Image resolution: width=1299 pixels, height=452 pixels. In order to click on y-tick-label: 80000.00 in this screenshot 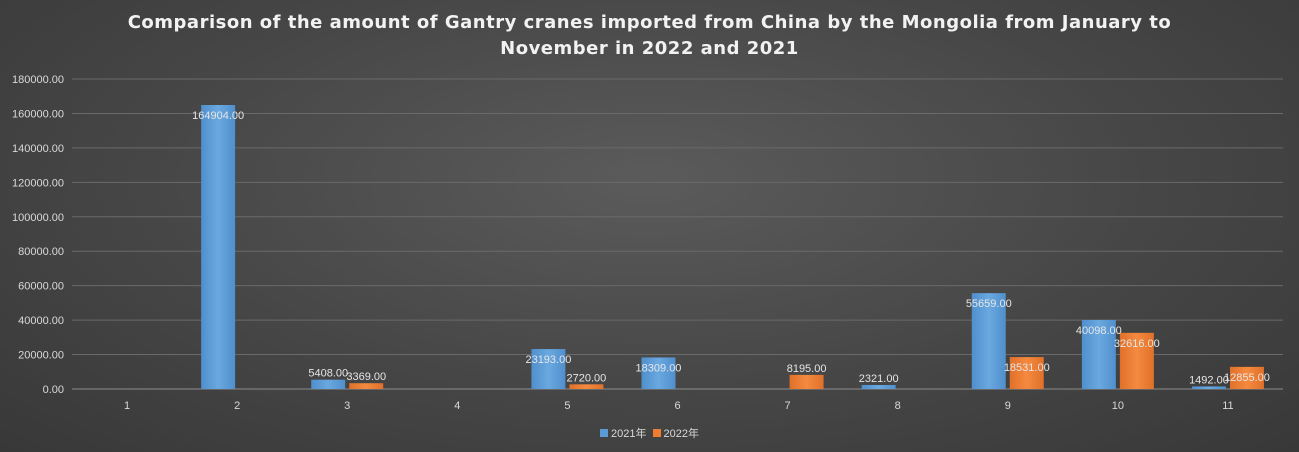, I will do `click(41, 252)`.